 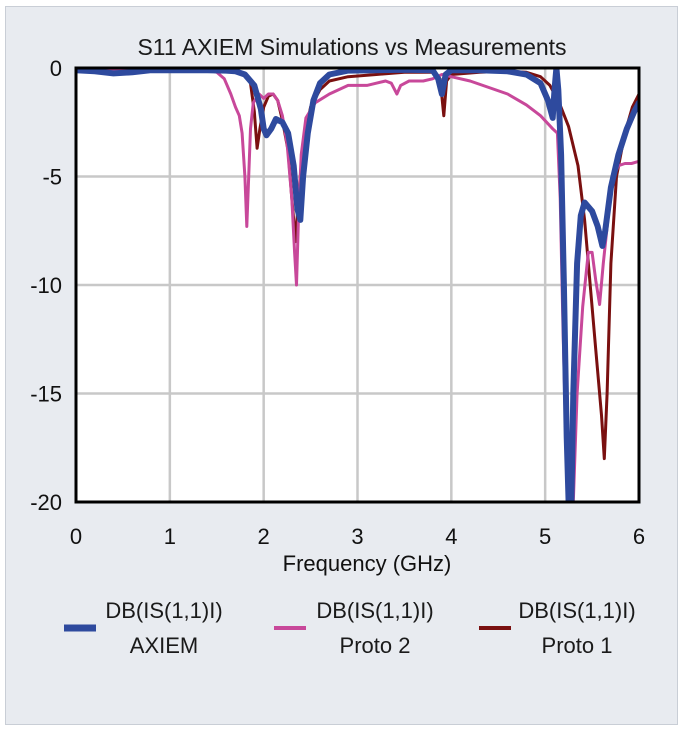 I want to click on y-tick-labels: 0 -5 -10 -15 -20, so click(x=46, y=285).